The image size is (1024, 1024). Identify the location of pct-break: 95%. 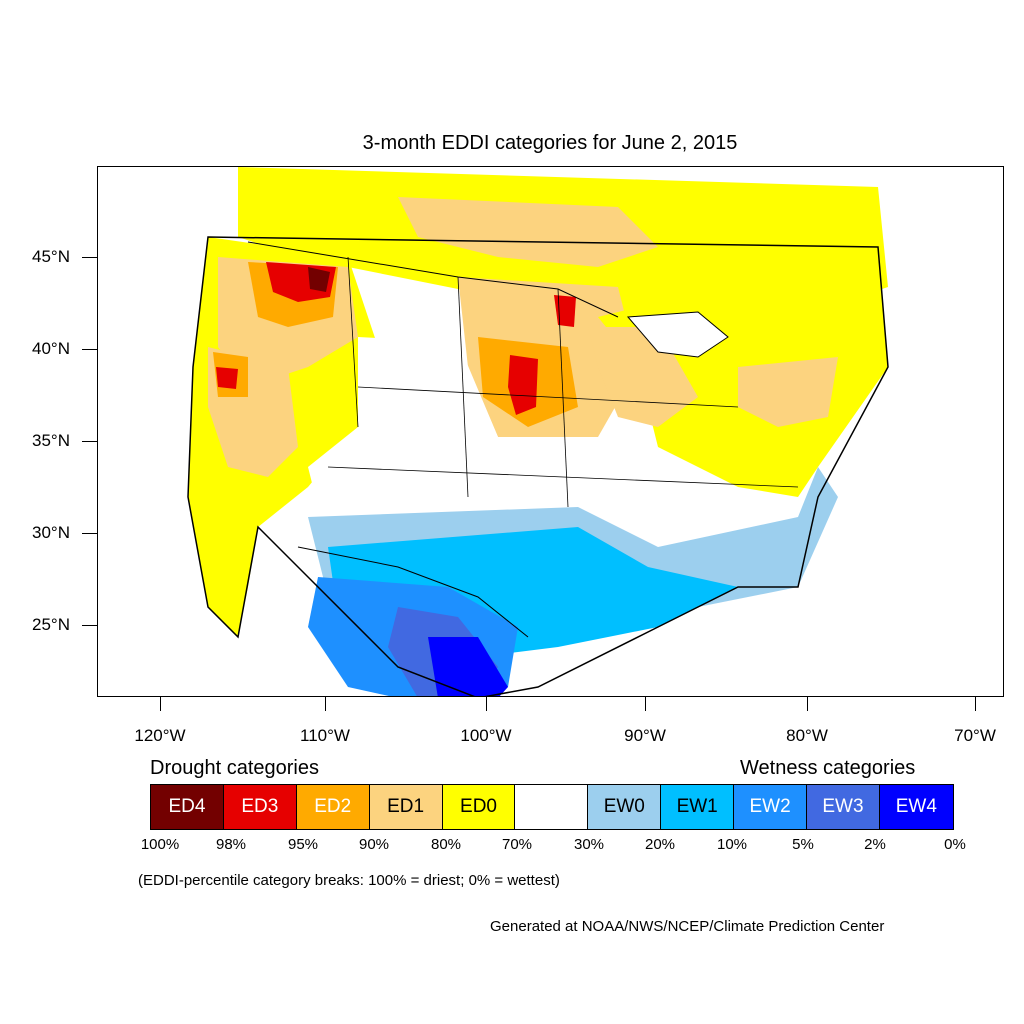
(303, 844).